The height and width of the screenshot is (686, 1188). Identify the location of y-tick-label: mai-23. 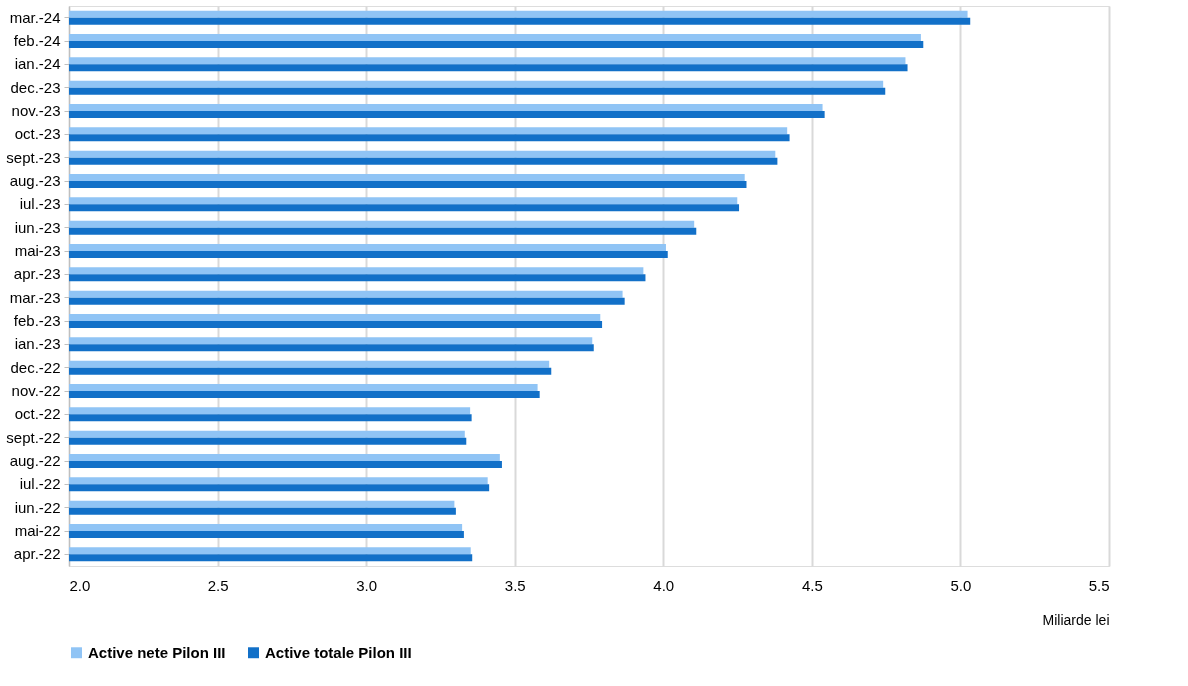
(37, 250).